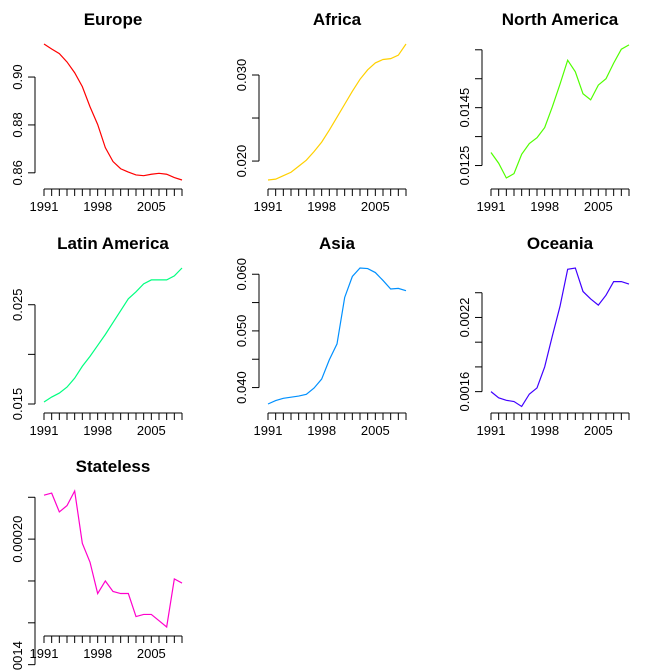  I want to click on panel-title: Latin America, so click(113, 243).